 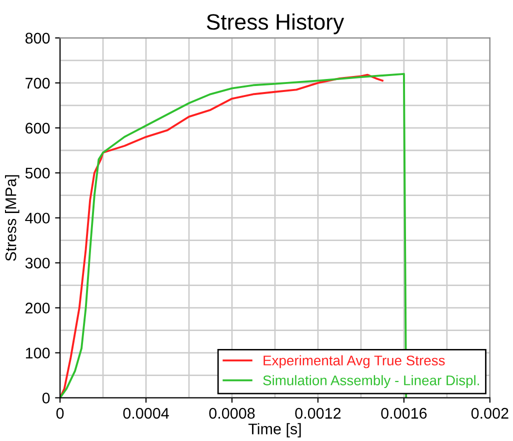 What do you see at coordinates (274, 430) in the screenshot?
I see `x-axis-title: Time [s]` at bounding box center [274, 430].